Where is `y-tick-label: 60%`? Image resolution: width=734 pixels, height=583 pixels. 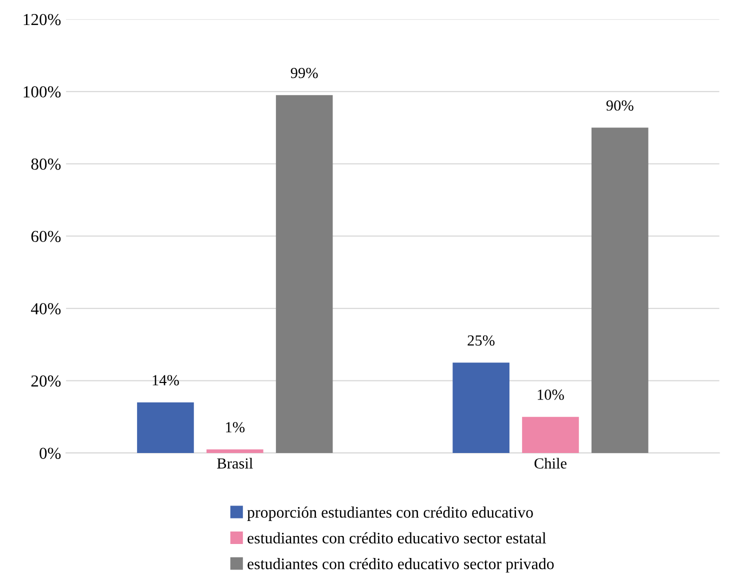
y-tick-label: 60% is located at coordinates (46, 236).